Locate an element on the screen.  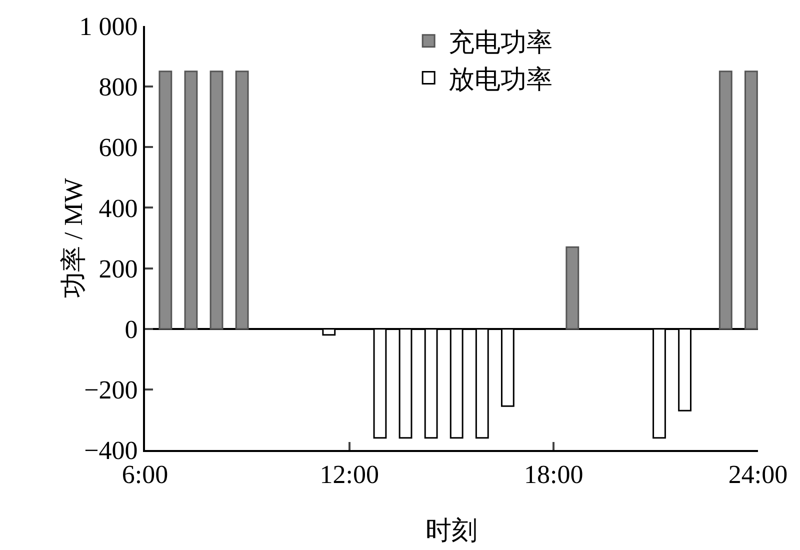
y-tick-label: 0 is located at coordinates (131, 329).